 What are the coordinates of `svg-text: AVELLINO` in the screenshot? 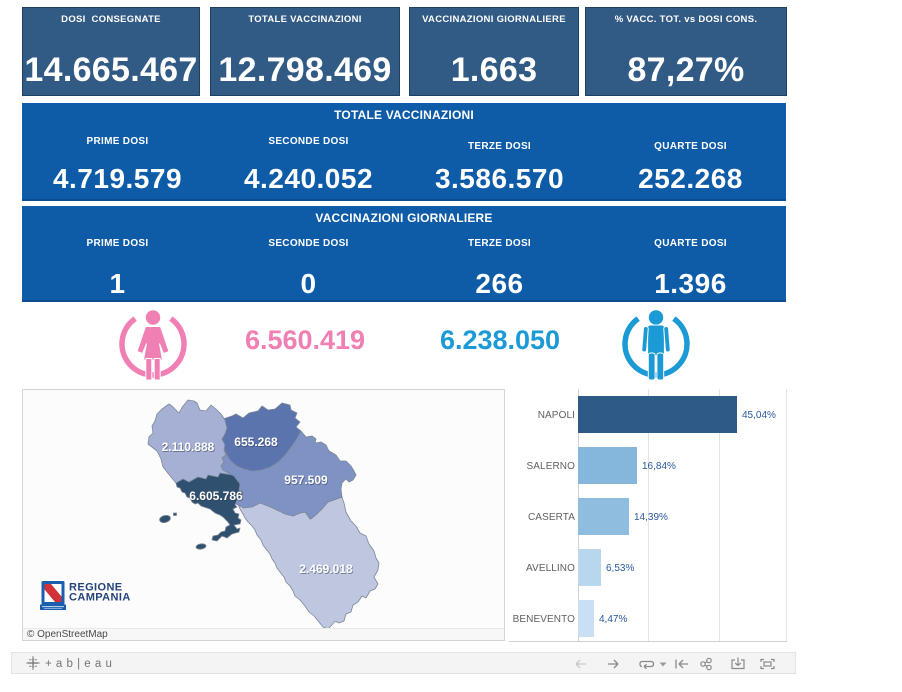 It's located at (550, 568).